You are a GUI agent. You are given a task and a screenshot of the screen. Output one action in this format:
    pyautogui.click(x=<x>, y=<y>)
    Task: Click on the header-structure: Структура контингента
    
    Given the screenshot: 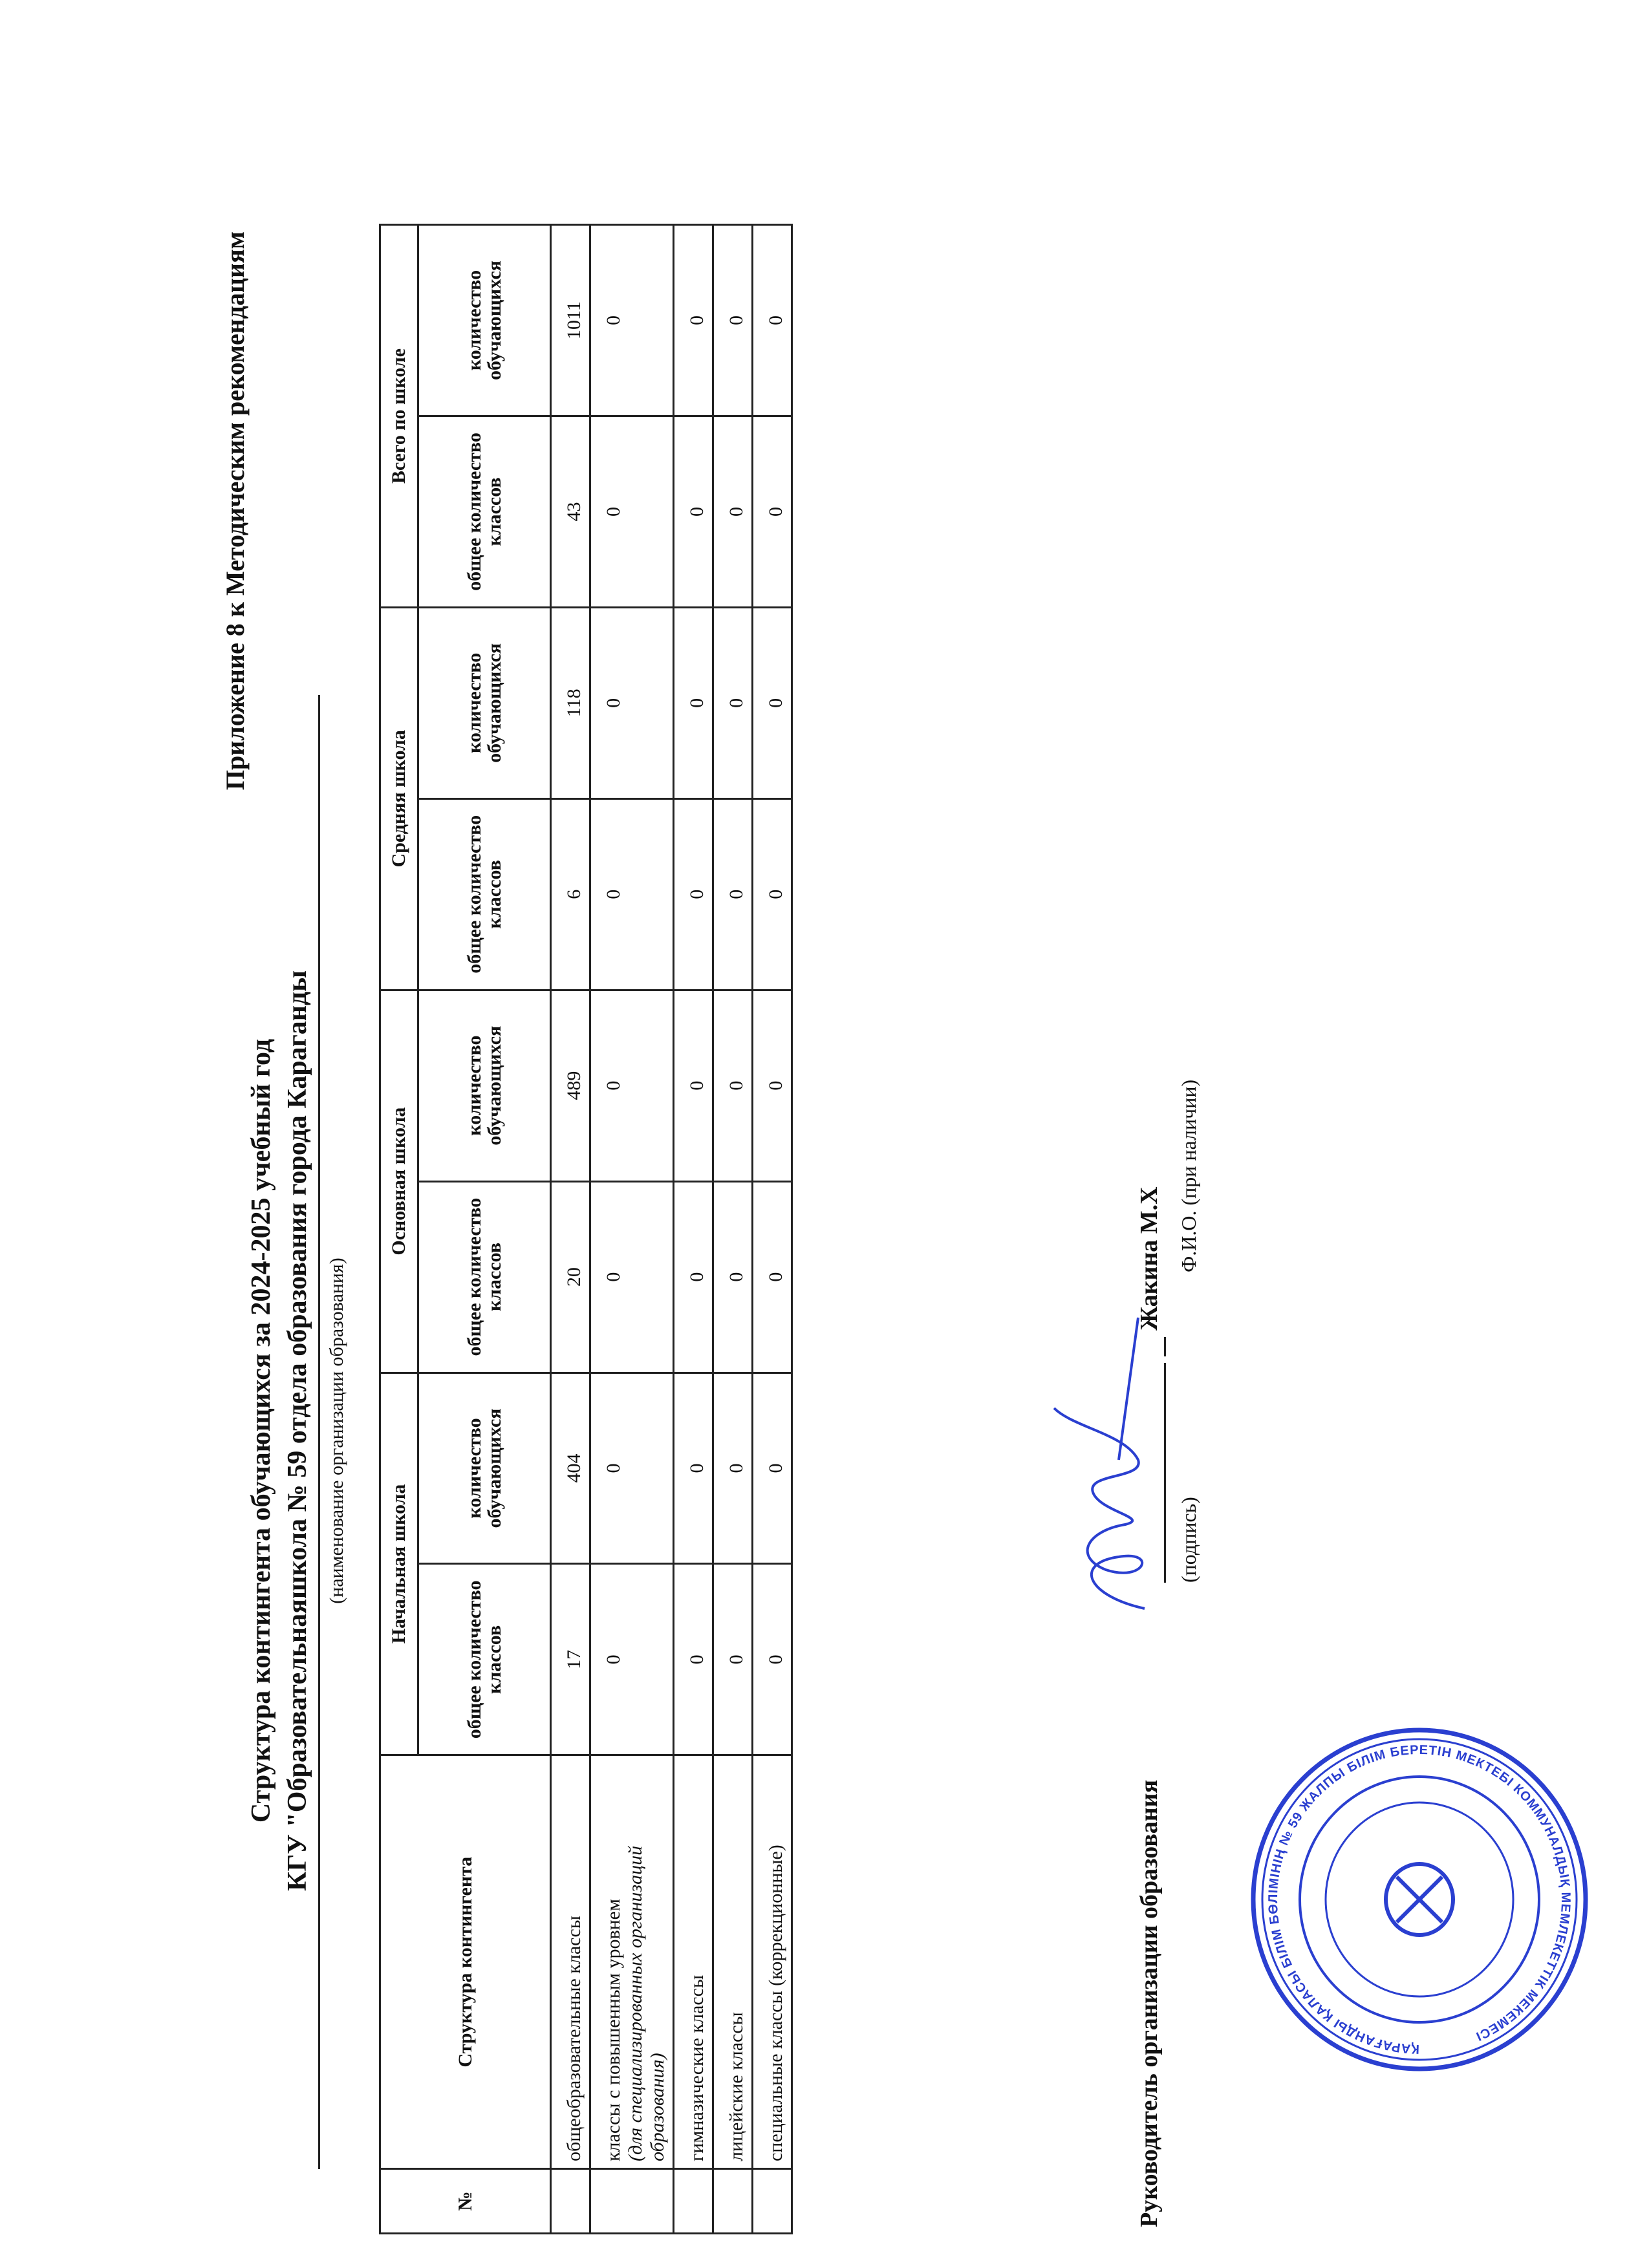 What is the action you would take?
    pyautogui.click(x=465, y=1962)
    